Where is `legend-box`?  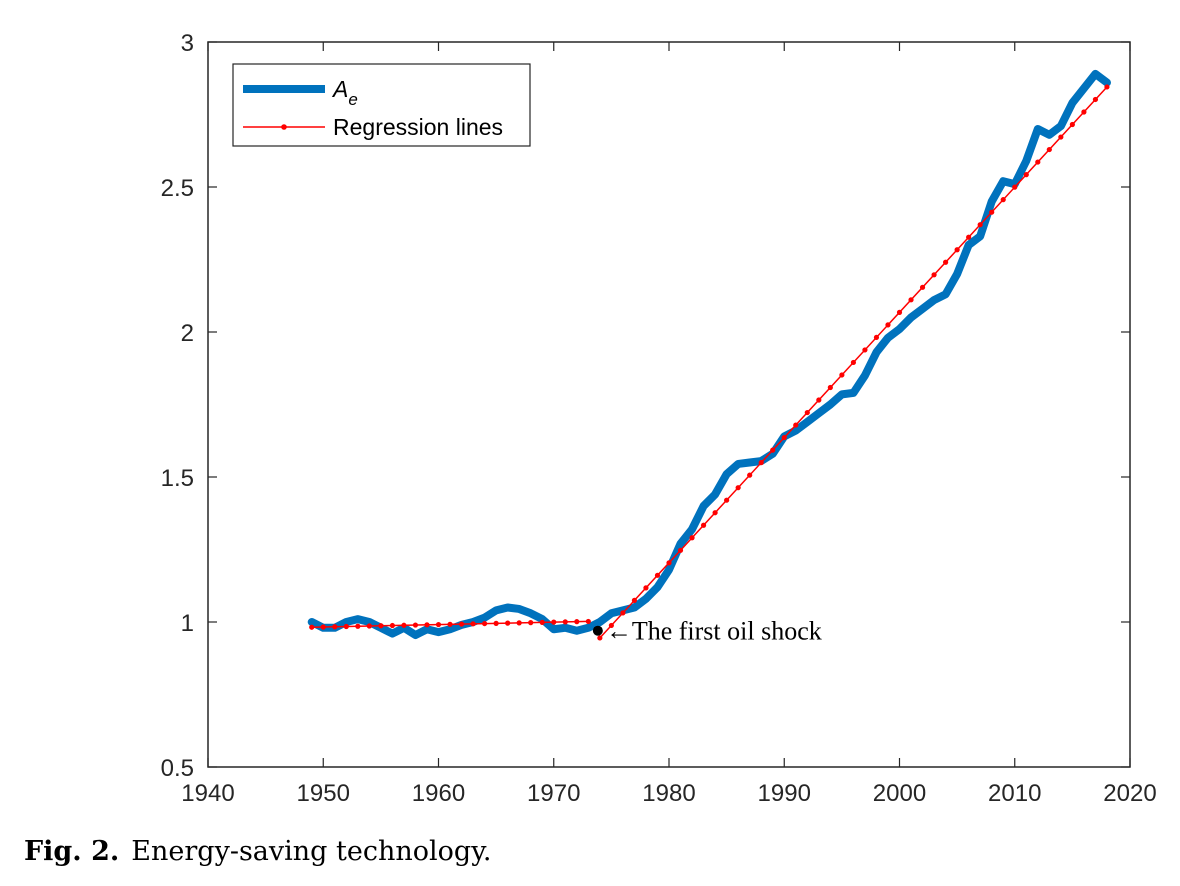 legend-box is located at coordinates (381, 105).